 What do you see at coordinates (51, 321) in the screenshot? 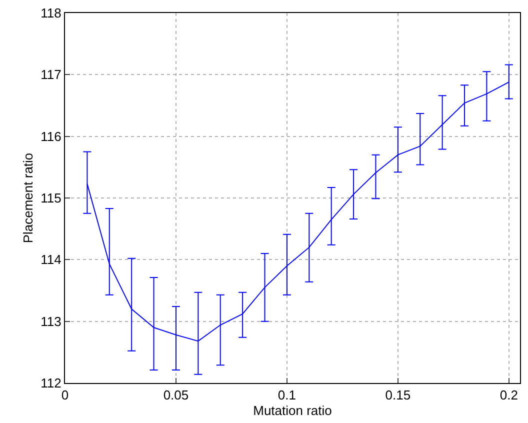
I see `y-tick-label: 113` at bounding box center [51, 321].